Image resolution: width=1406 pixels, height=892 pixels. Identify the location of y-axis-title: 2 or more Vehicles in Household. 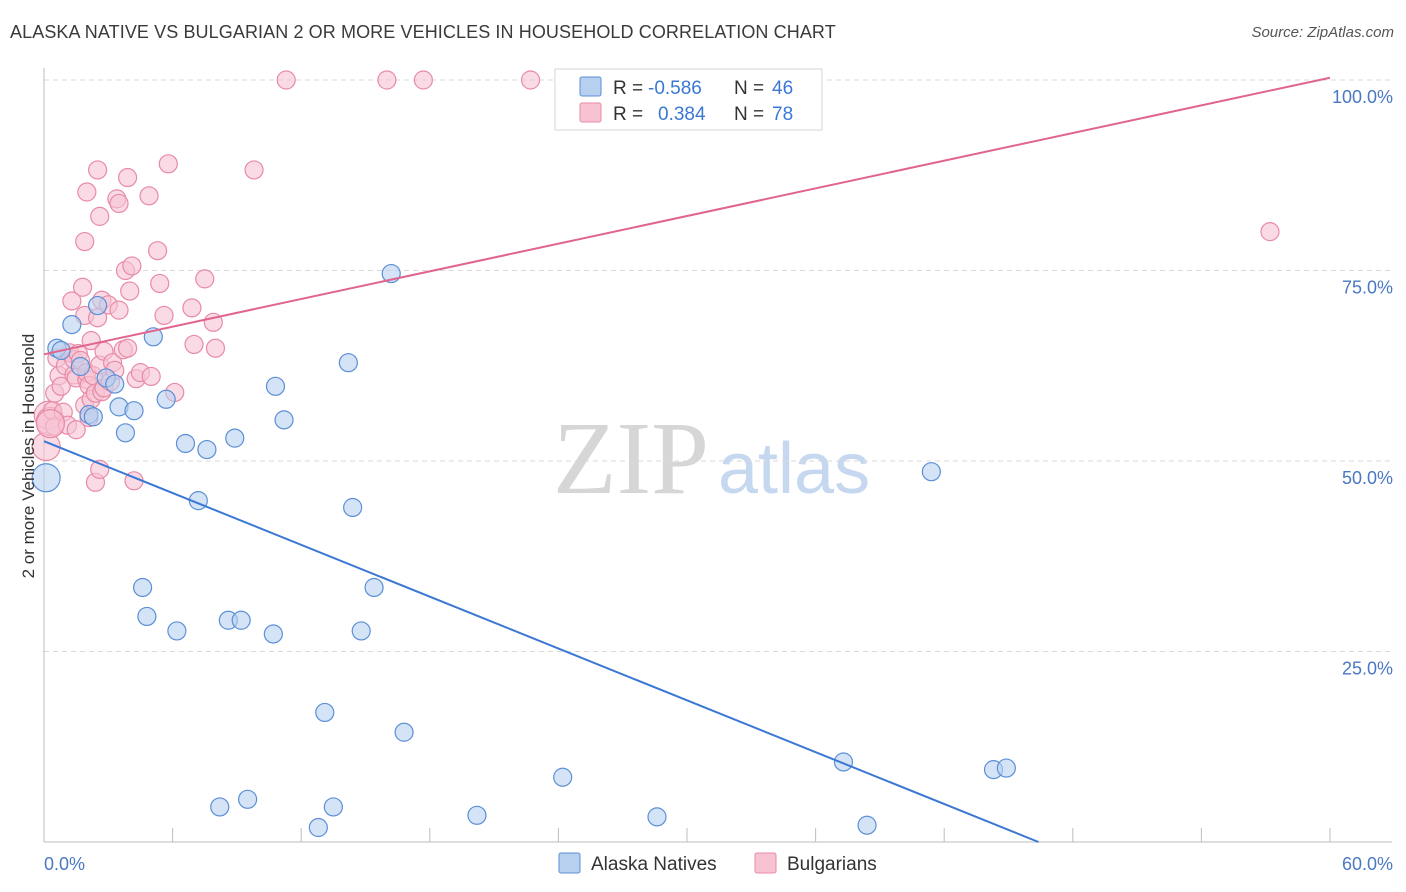
(28, 456).